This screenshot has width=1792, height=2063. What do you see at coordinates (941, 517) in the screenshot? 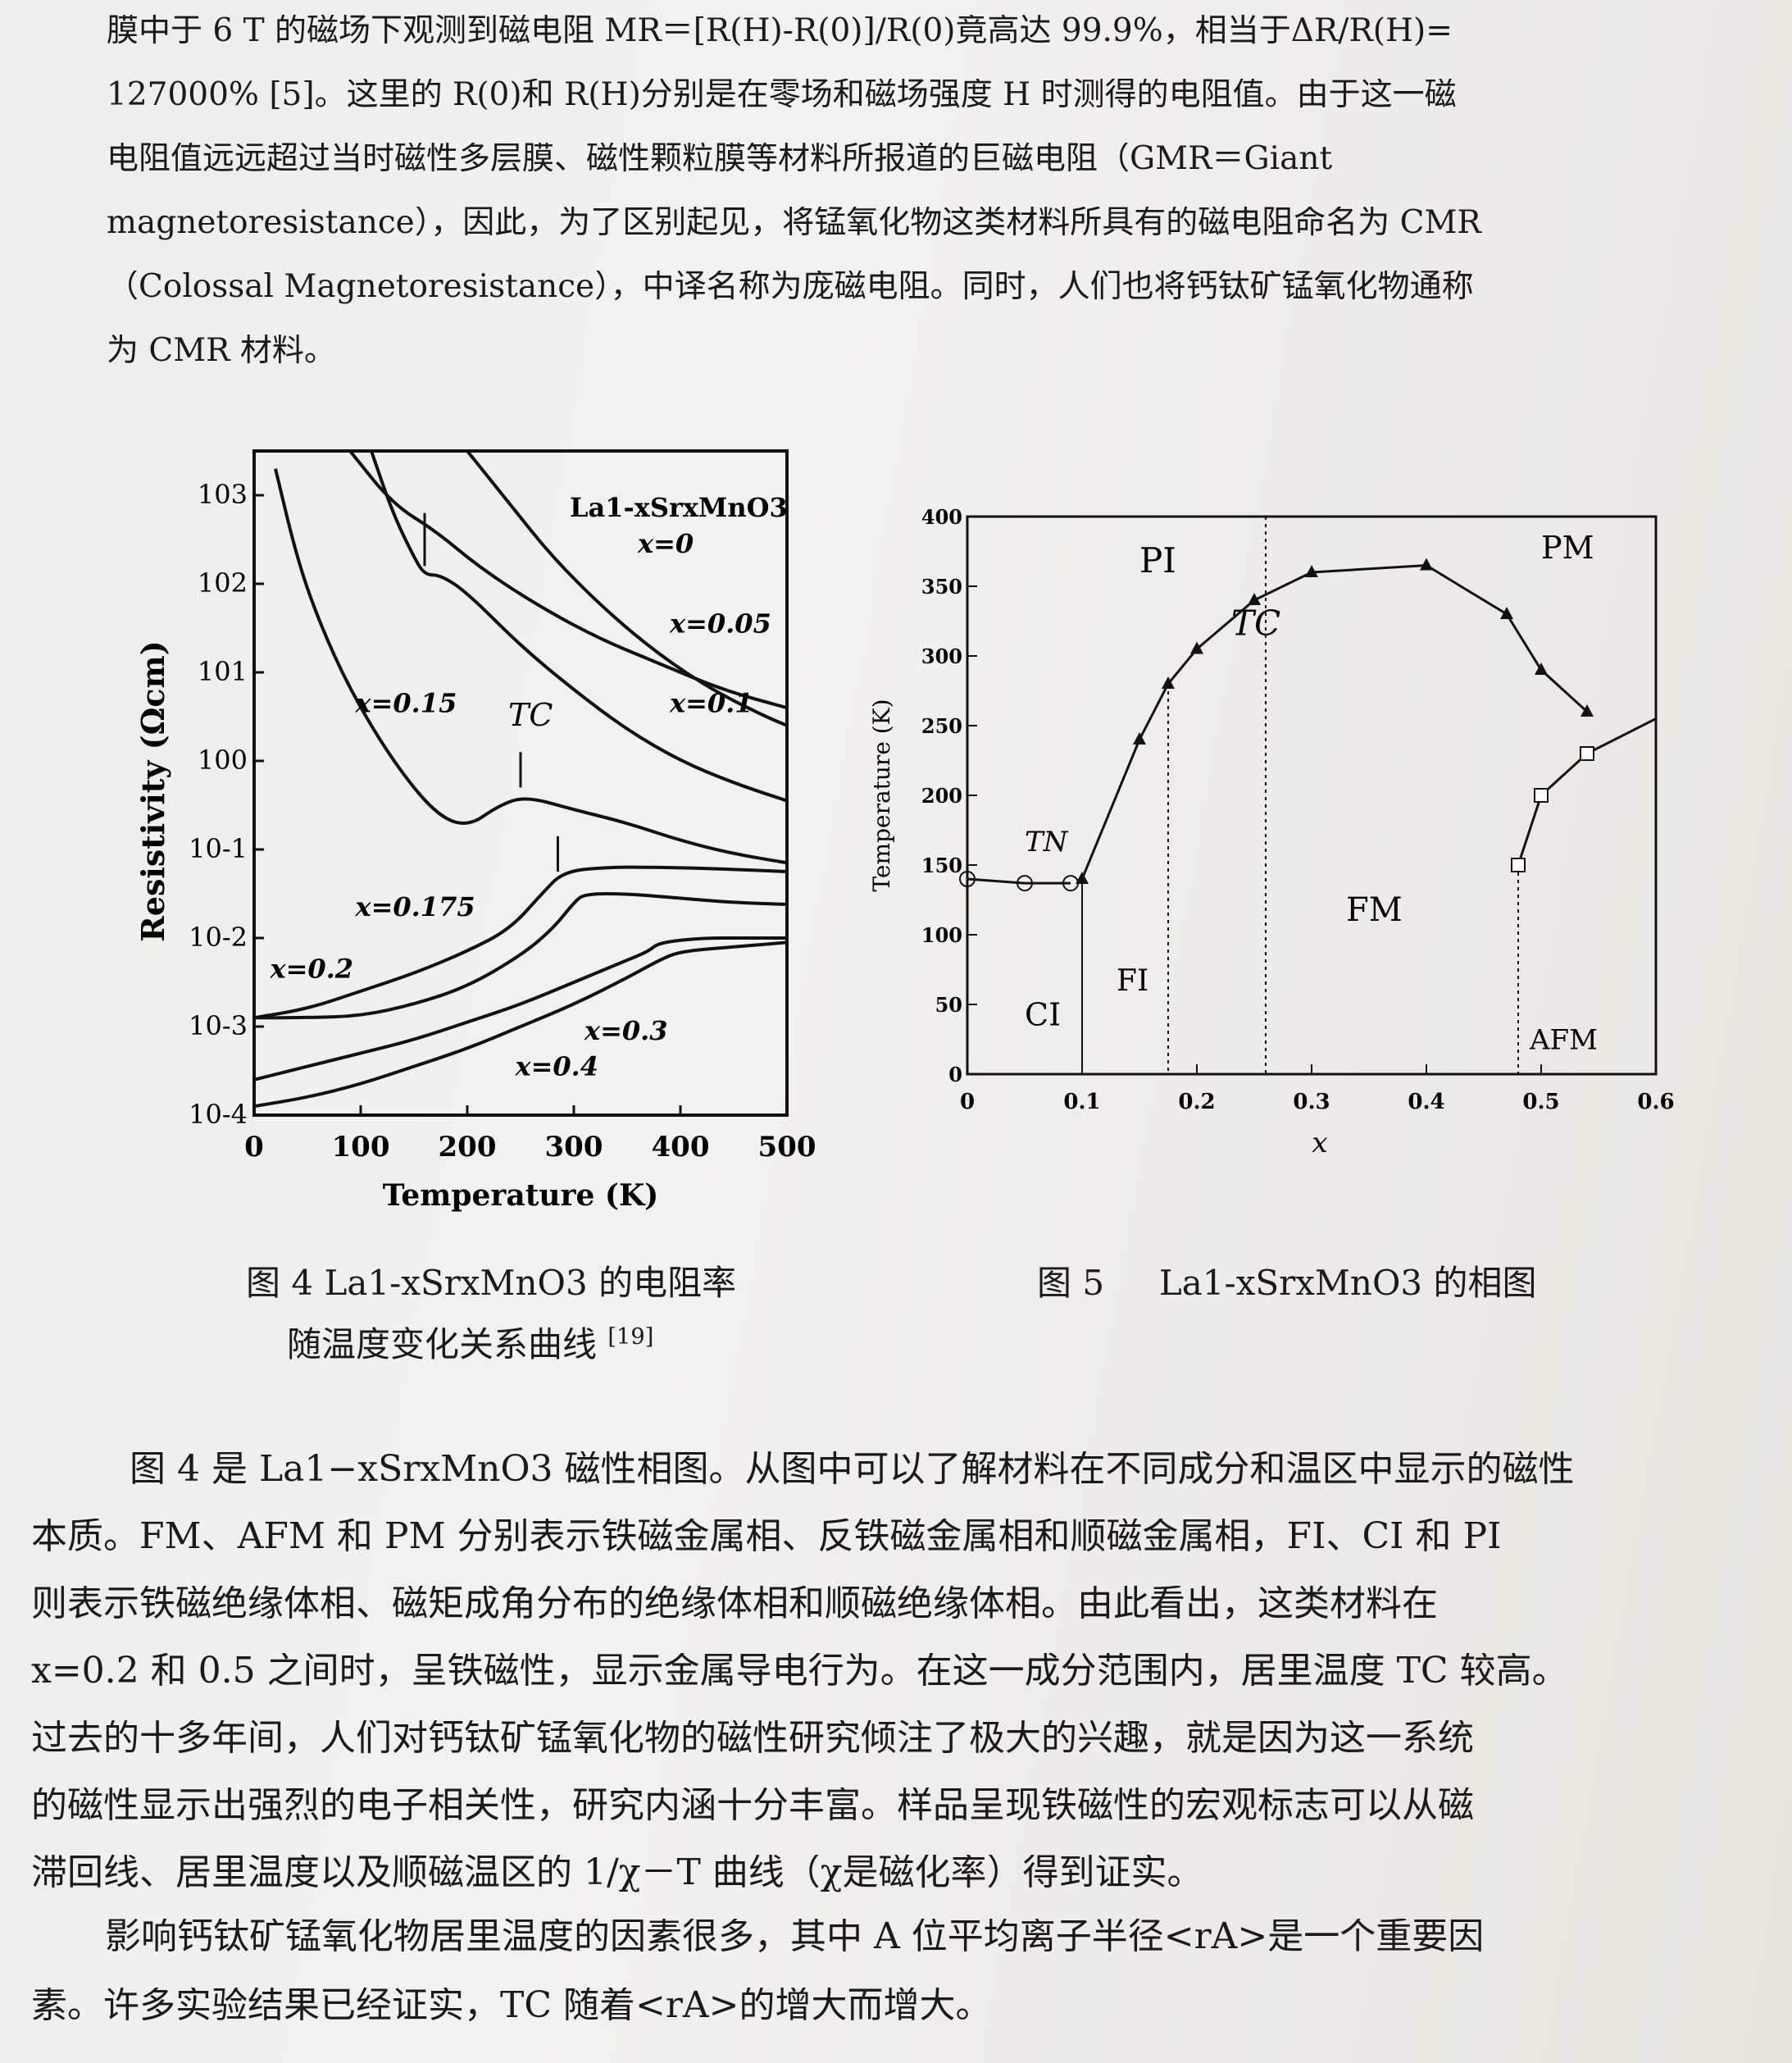
I see `y-tick-label: 400` at bounding box center [941, 517].